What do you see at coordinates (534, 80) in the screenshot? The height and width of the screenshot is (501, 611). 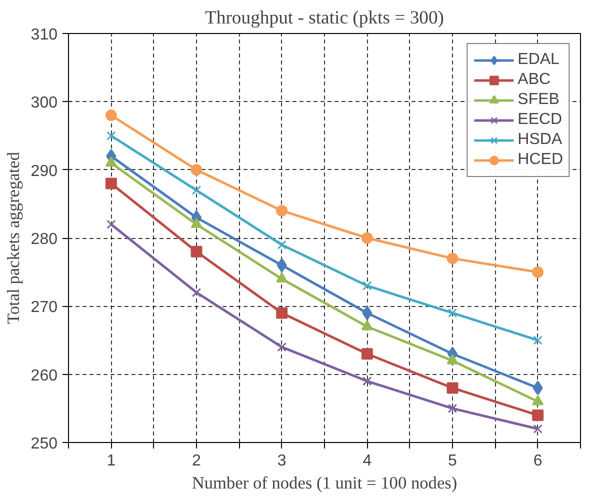 I see `legend-label: ABC` at bounding box center [534, 80].